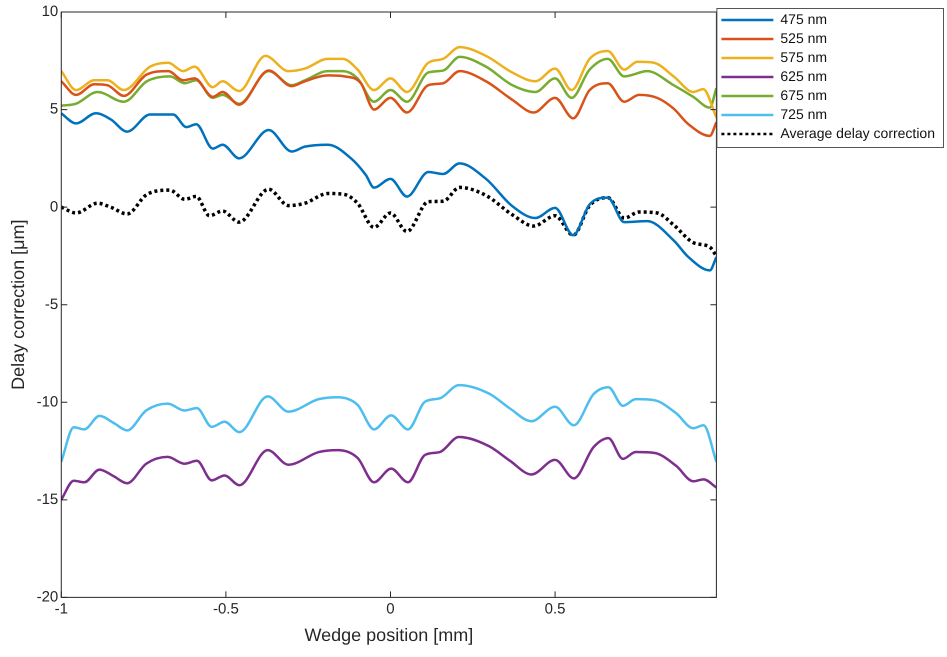  Describe the element at coordinates (389, 635) in the screenshot. I see `x-axis-title: Wedge position [mm]` at that location.